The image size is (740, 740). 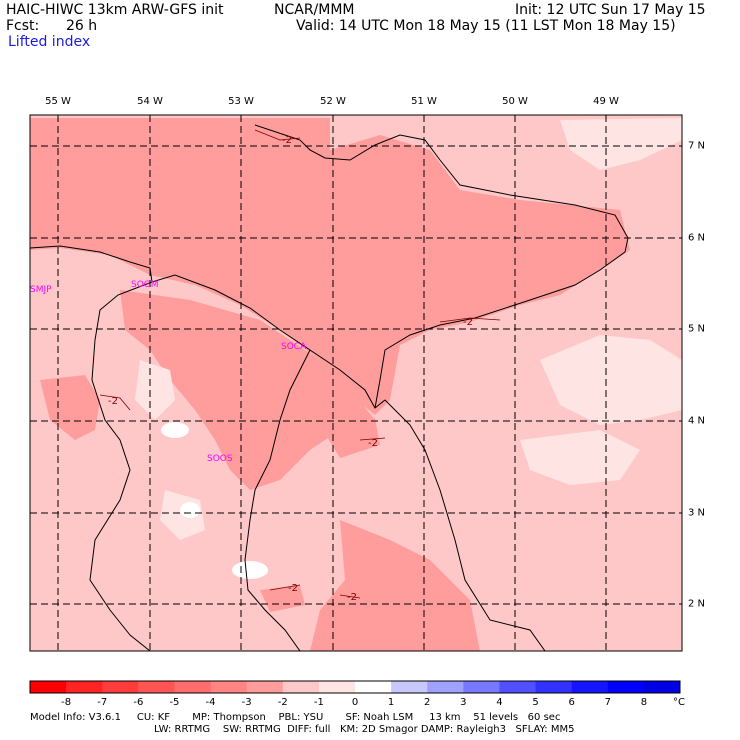 I want to click on station-label-soos: SOOS, so click(x=220, y=459).